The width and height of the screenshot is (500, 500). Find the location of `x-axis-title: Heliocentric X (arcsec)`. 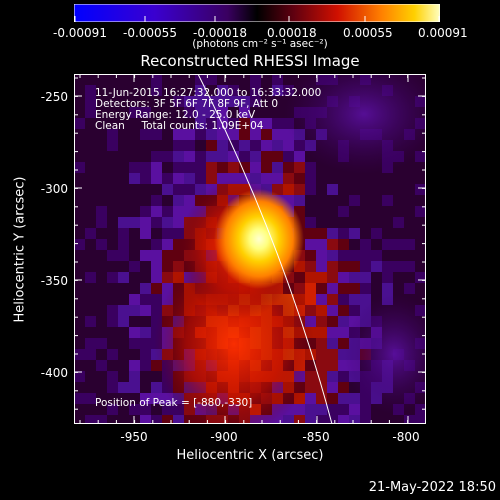

x-axis-title: Heliocentric X (arcsec) is located at coordinates (250, 455).